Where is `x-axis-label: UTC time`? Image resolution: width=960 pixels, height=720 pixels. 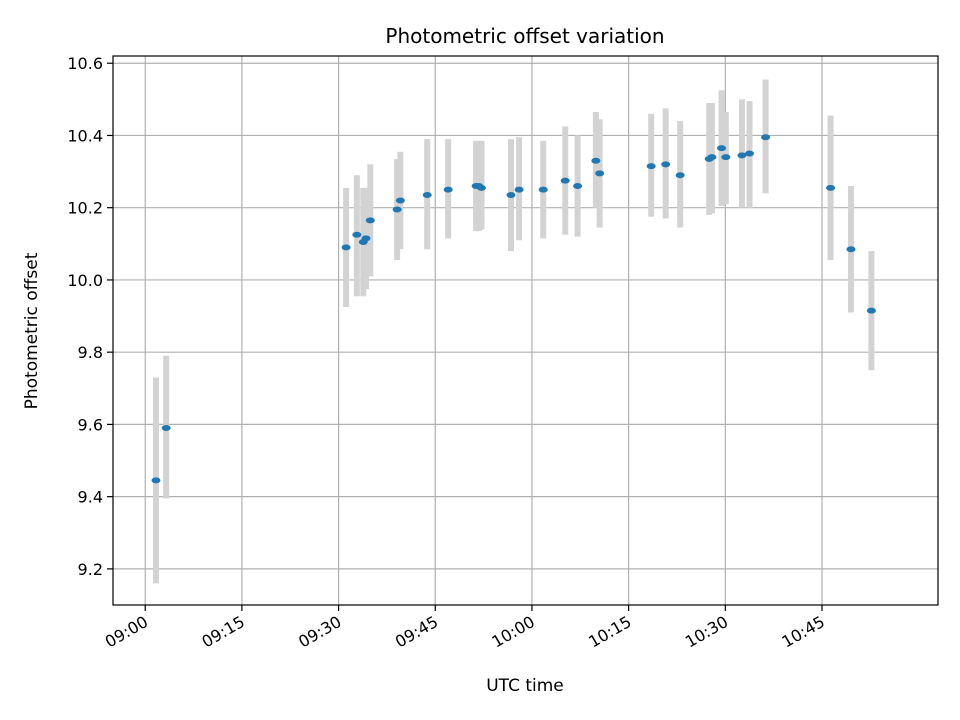 x-axis-label: UTC time is located at coordinates (525, 686).